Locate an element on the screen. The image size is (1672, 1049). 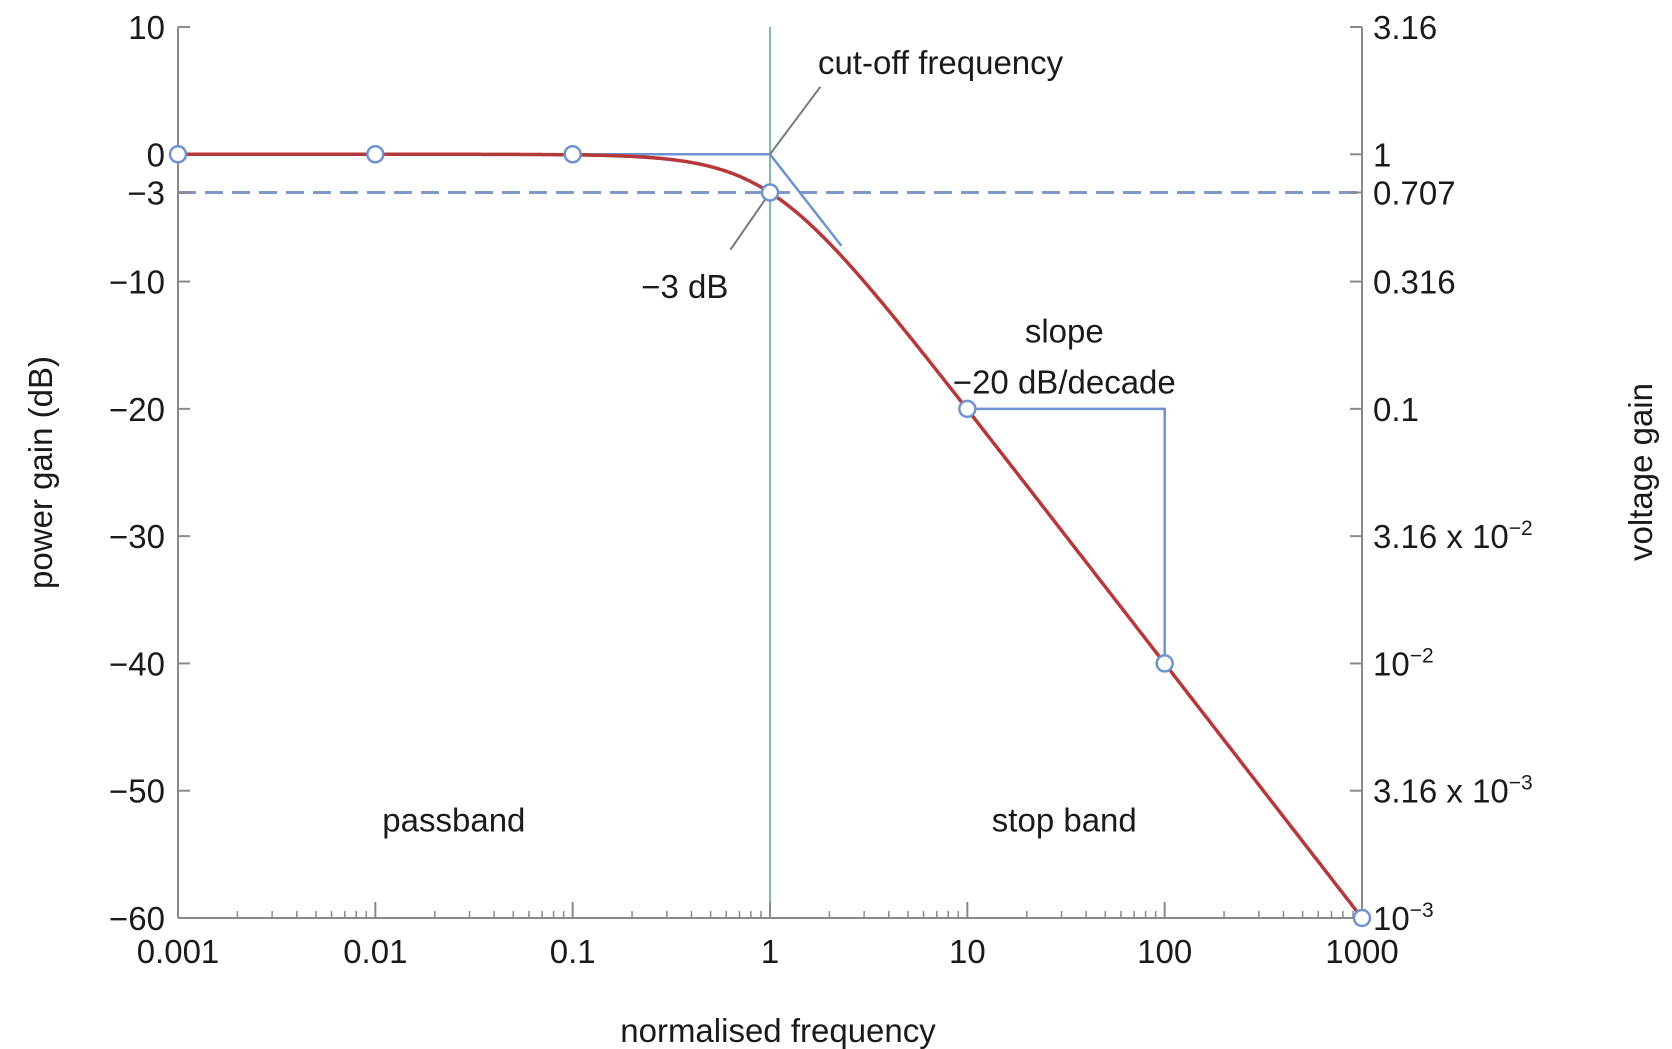
asymptote-line is located at coordinates (707, 200).